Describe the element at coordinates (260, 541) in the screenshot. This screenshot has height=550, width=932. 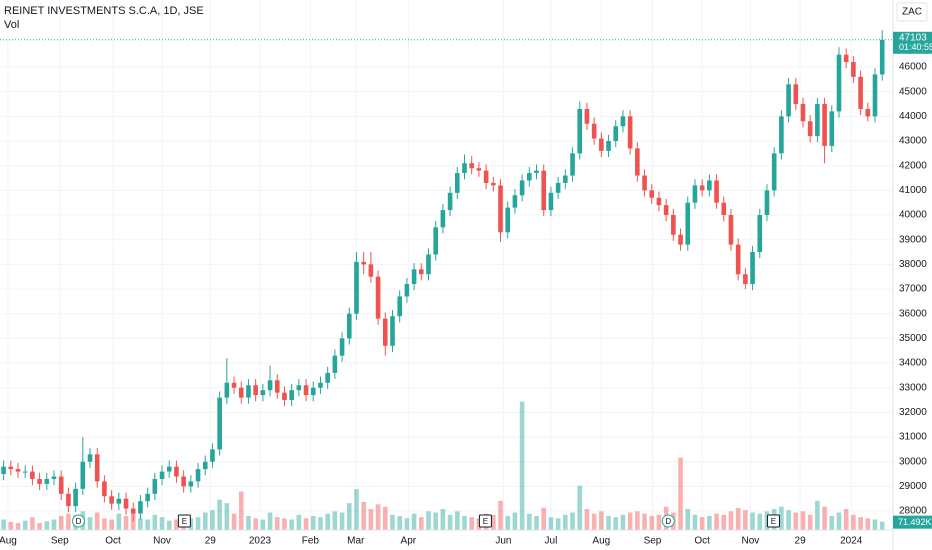
I see `x-tick-label: 2023` at that location.